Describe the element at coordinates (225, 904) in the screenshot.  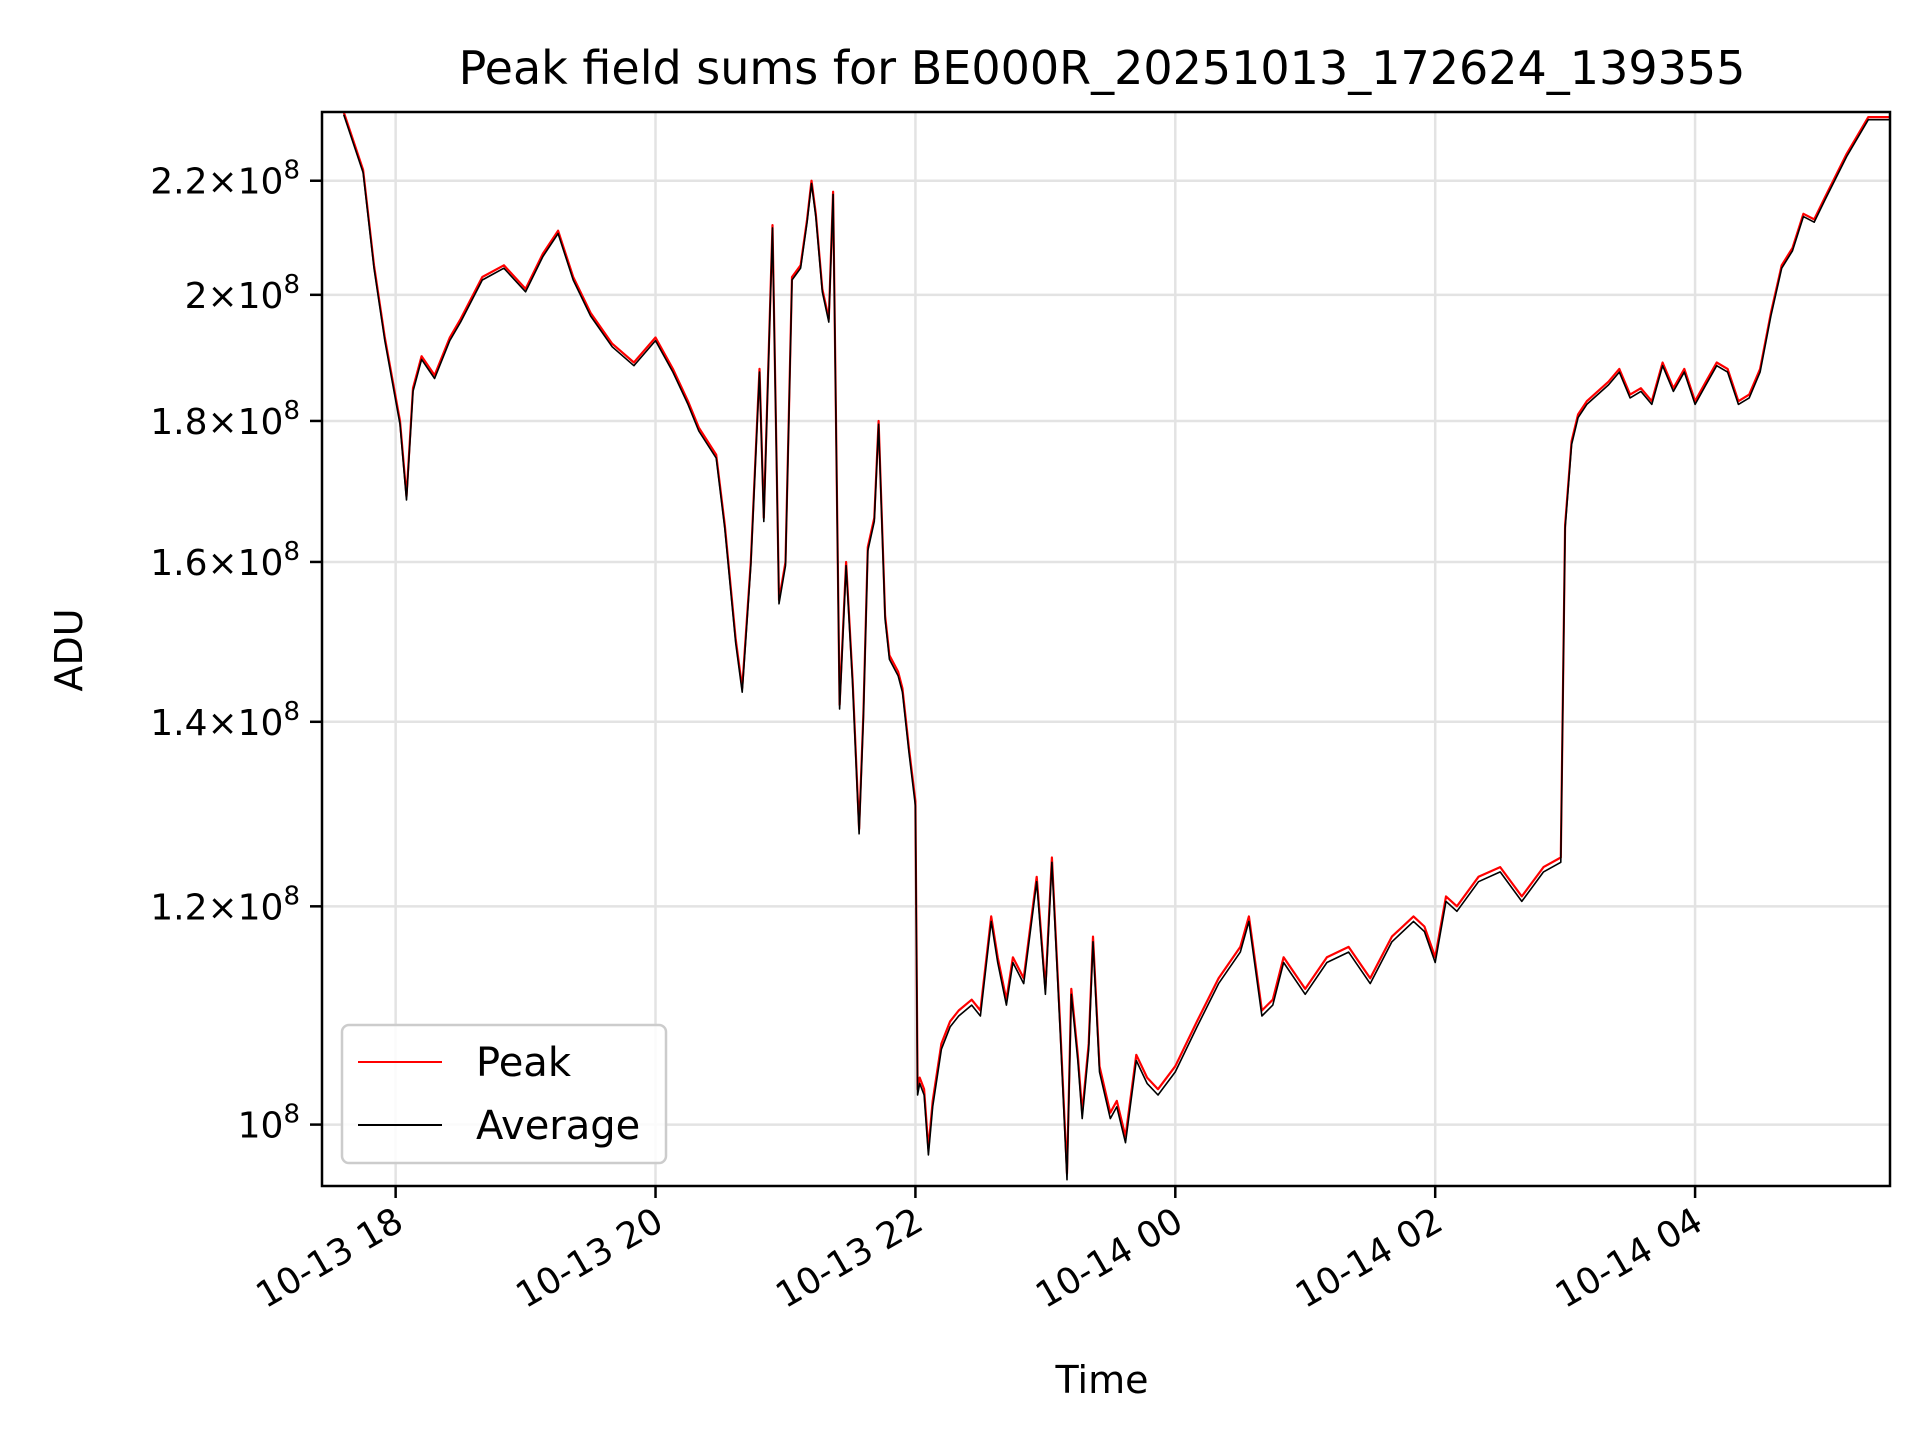
I see `y-tick-label: 1.2×108` at that location.